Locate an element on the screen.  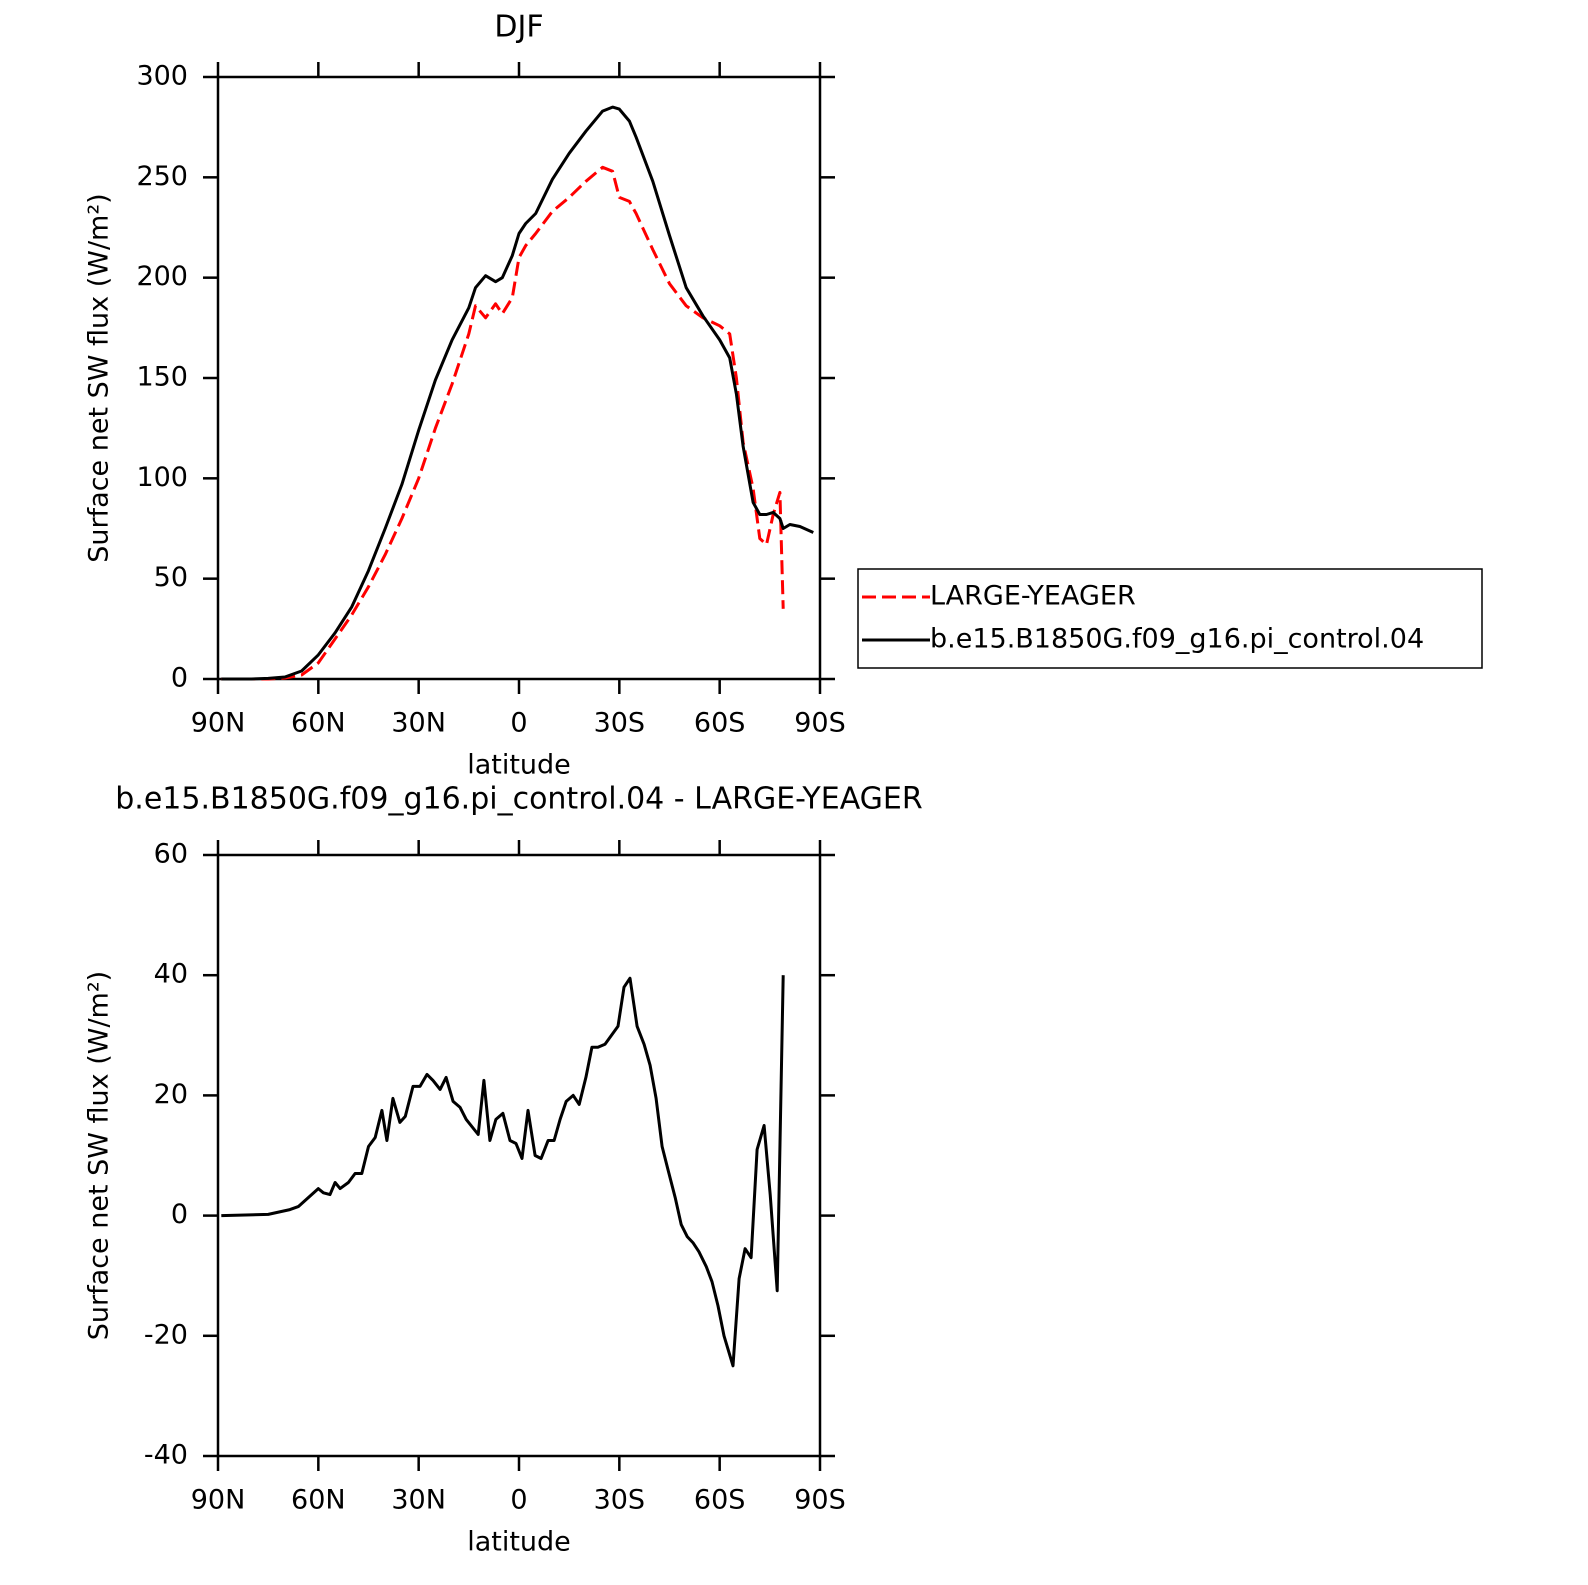
y-tick-label: 200 is located at coordinates (162, 276).